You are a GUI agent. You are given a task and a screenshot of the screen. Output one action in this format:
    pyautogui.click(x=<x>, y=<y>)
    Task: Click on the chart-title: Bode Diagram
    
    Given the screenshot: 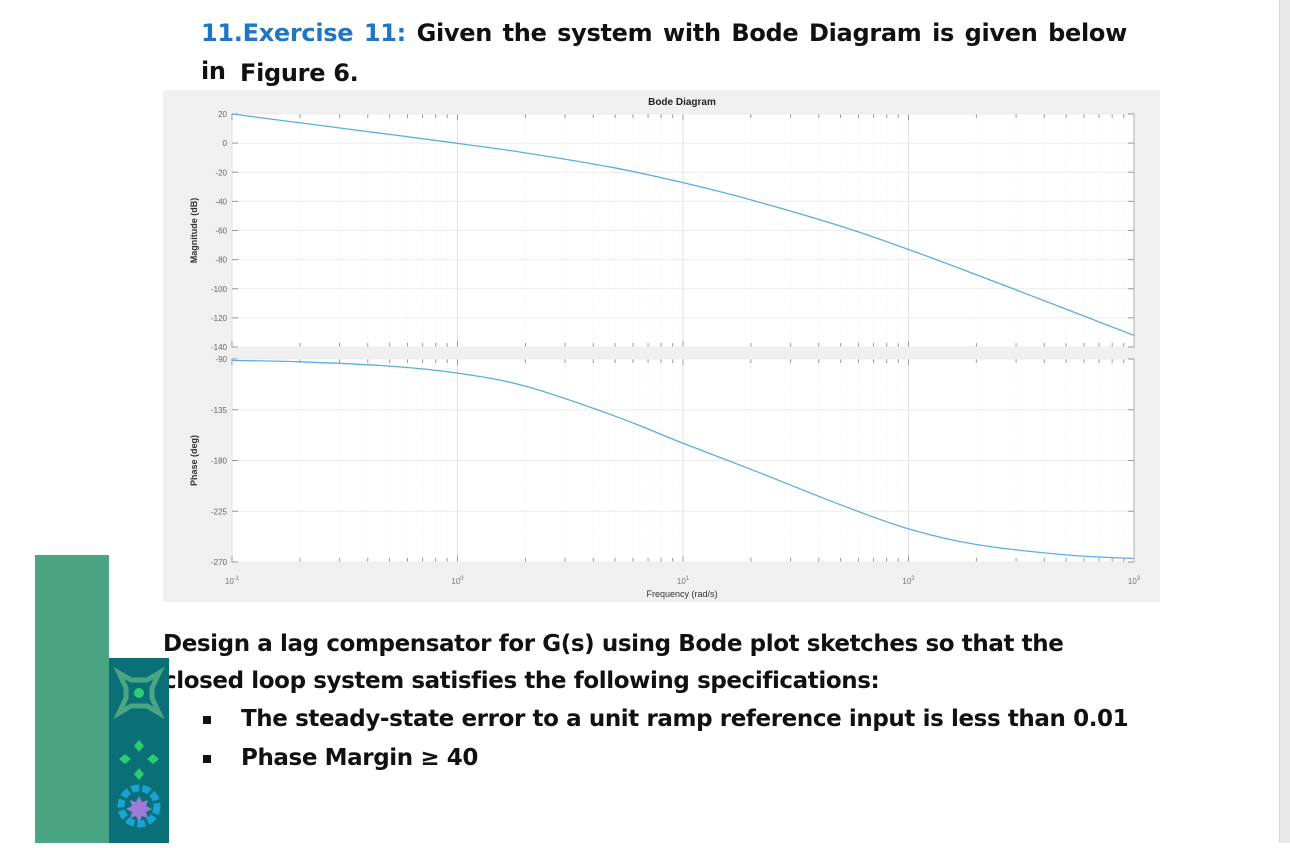 What is the action you would take?
    pyautogui.click(x=682, y=102)
    